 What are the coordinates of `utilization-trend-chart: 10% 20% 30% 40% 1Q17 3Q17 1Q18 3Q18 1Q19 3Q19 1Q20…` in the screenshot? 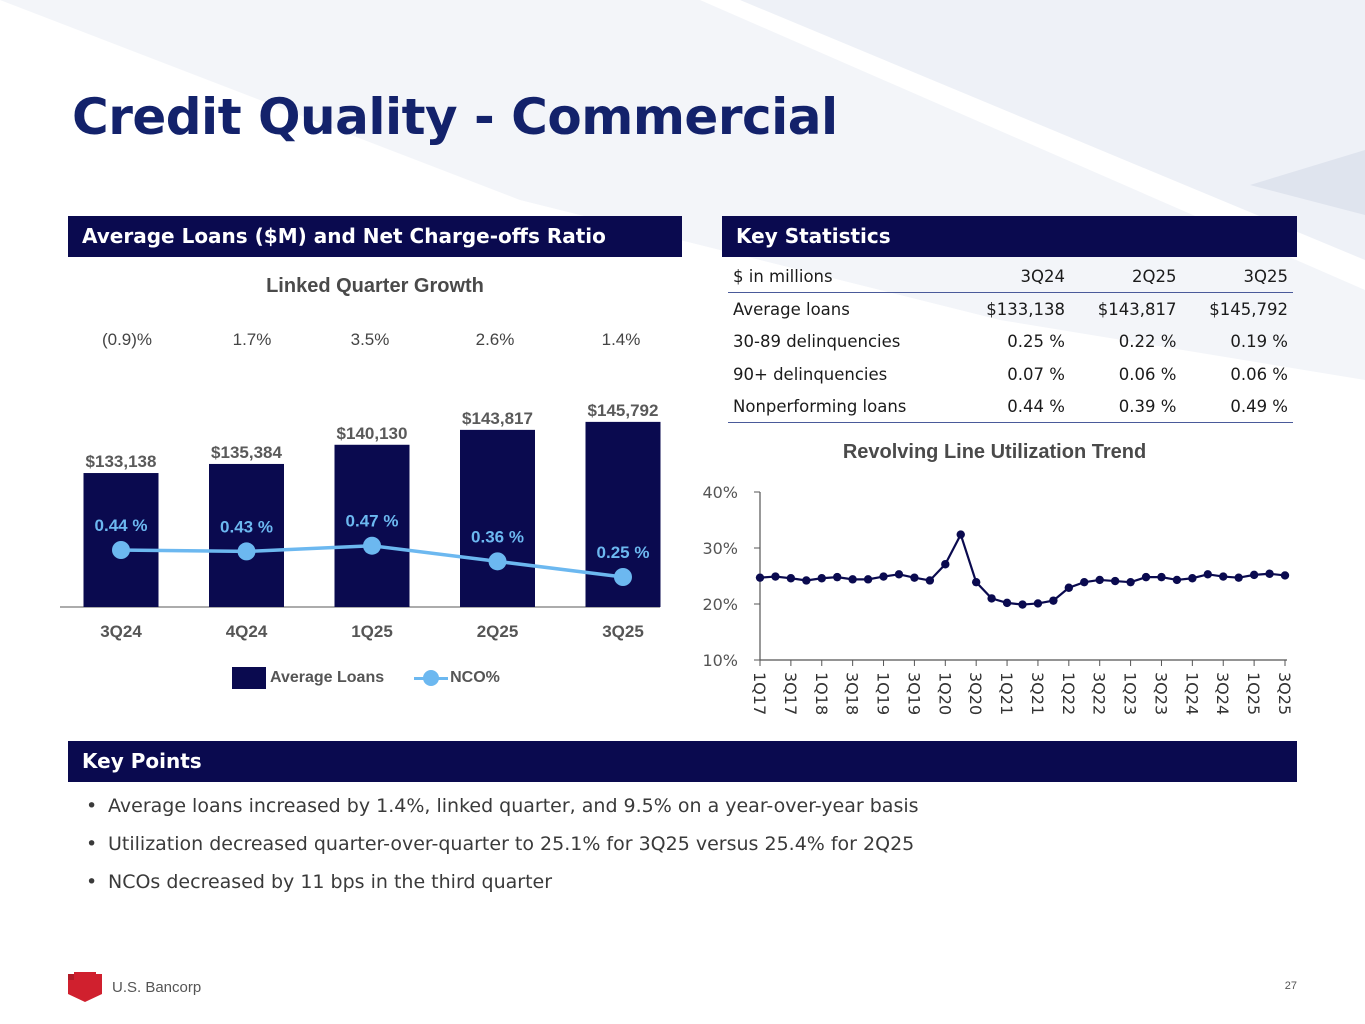 It's located at (998, 599).